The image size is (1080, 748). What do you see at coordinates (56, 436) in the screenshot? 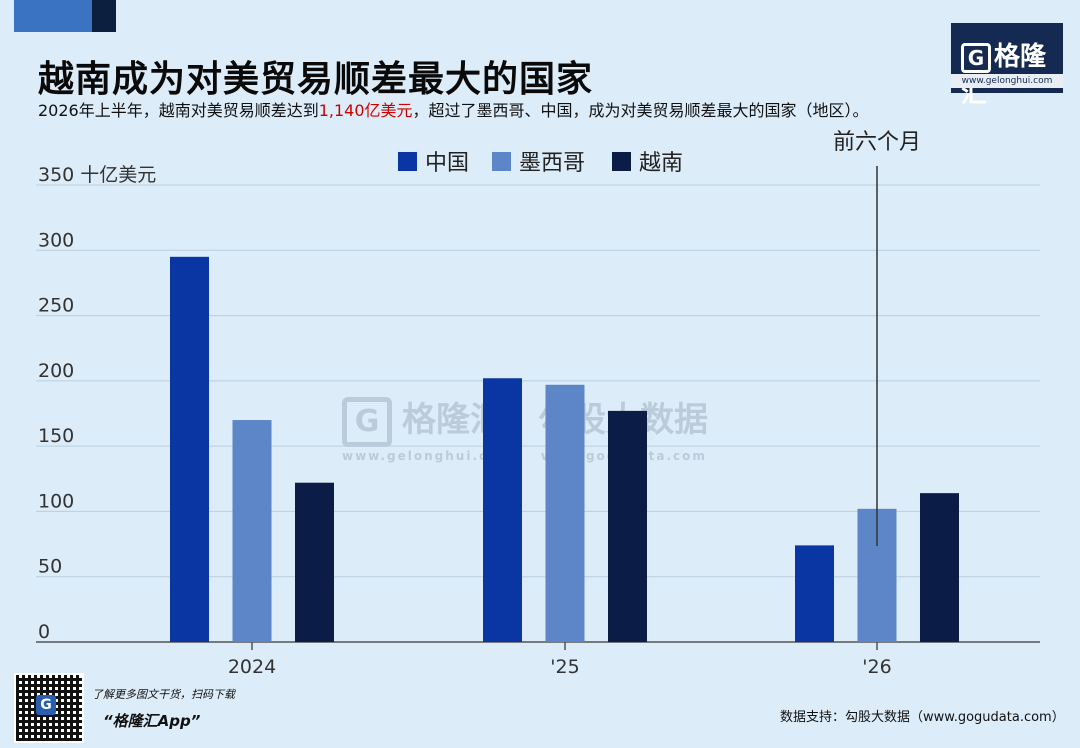
I see `y-tick-label: 150` at bounding box center [56, 436].